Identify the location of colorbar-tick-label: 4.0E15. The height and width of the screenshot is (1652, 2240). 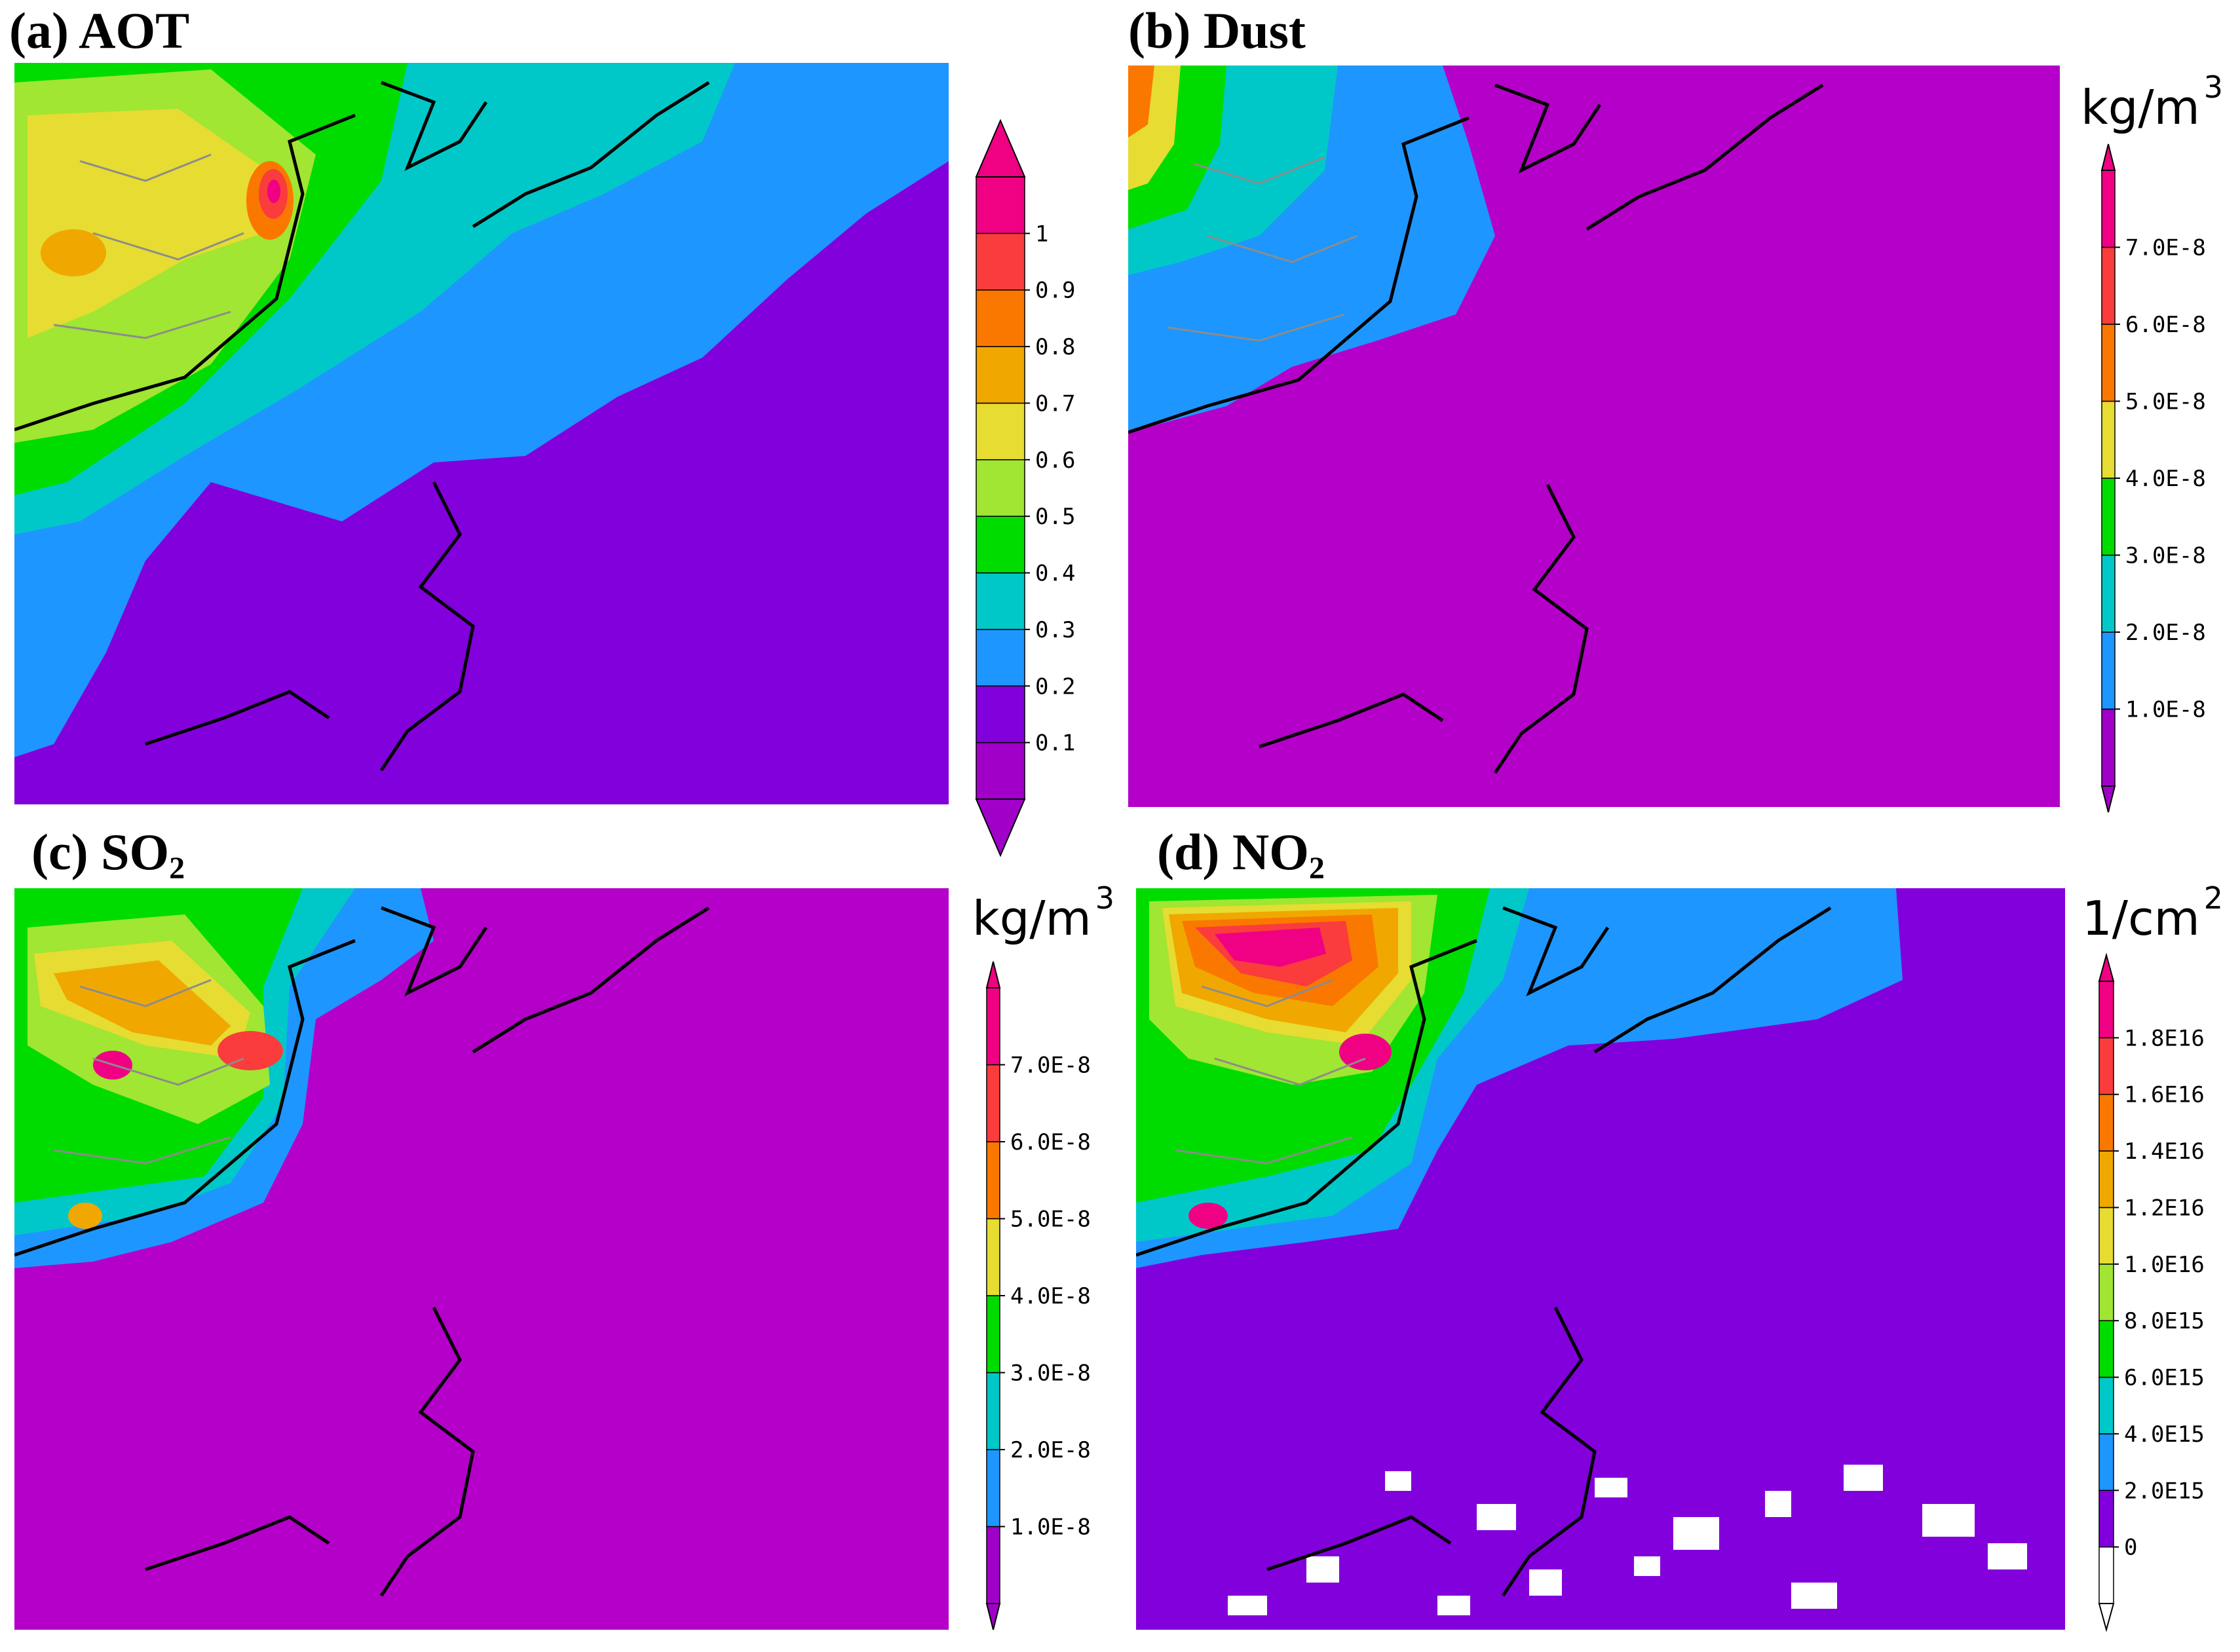
(2164, 1434).